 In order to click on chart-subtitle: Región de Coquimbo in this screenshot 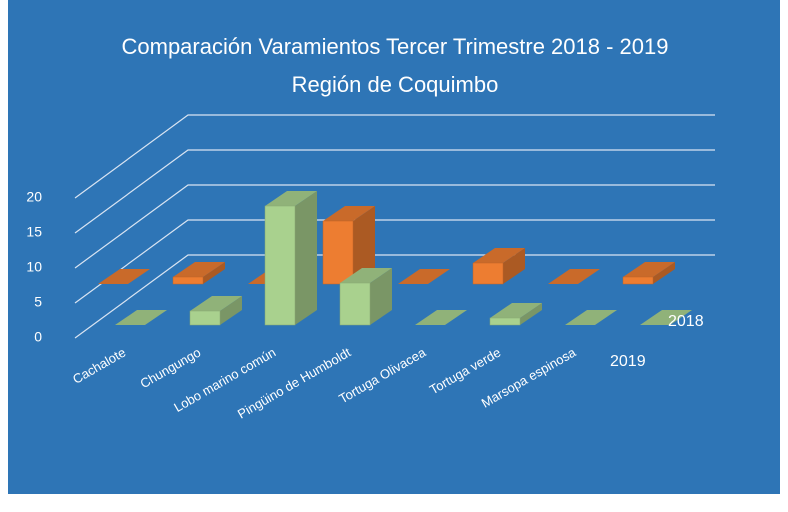, I will do `click(395, 84)`.